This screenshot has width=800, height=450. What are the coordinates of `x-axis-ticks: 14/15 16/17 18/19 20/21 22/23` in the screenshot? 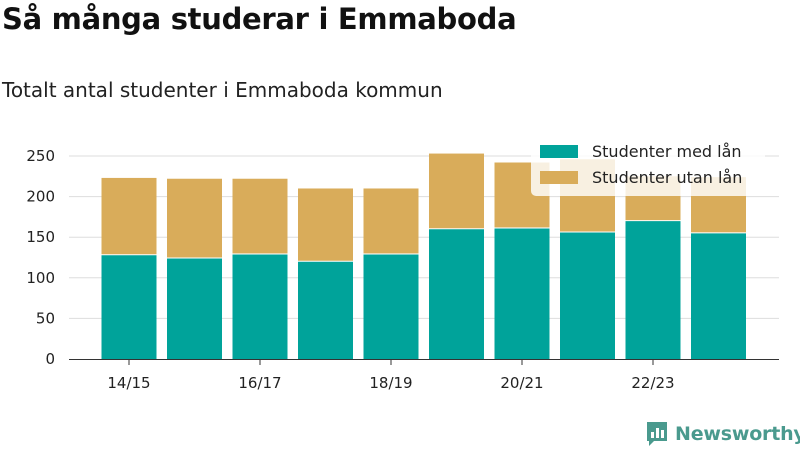 It's located at (391, 375).